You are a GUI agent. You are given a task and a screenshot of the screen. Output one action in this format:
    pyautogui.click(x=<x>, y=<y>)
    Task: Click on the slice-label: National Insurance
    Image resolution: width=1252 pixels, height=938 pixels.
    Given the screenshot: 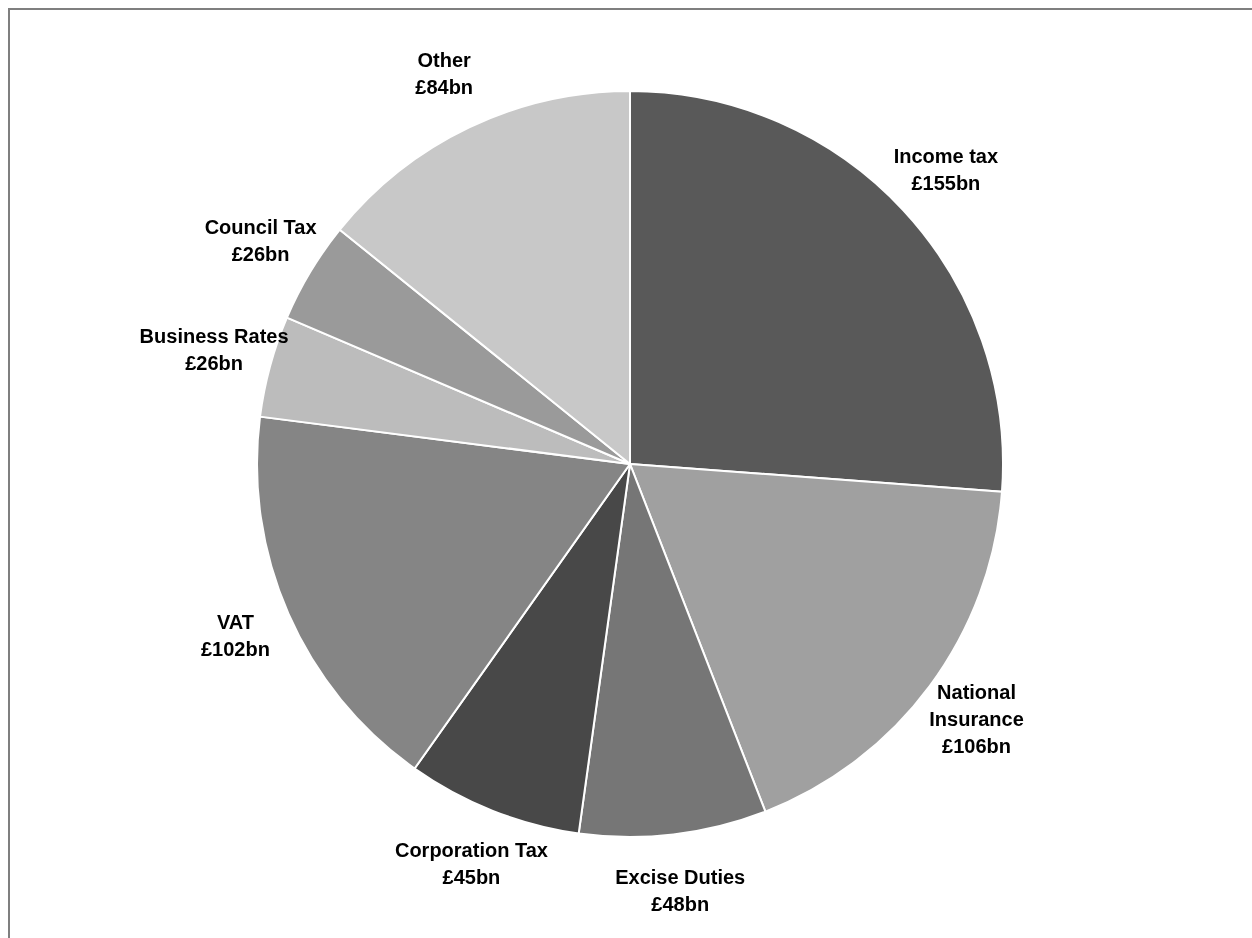 What is the action you would take?
    pyautogui.click(x=976, y=705)
    